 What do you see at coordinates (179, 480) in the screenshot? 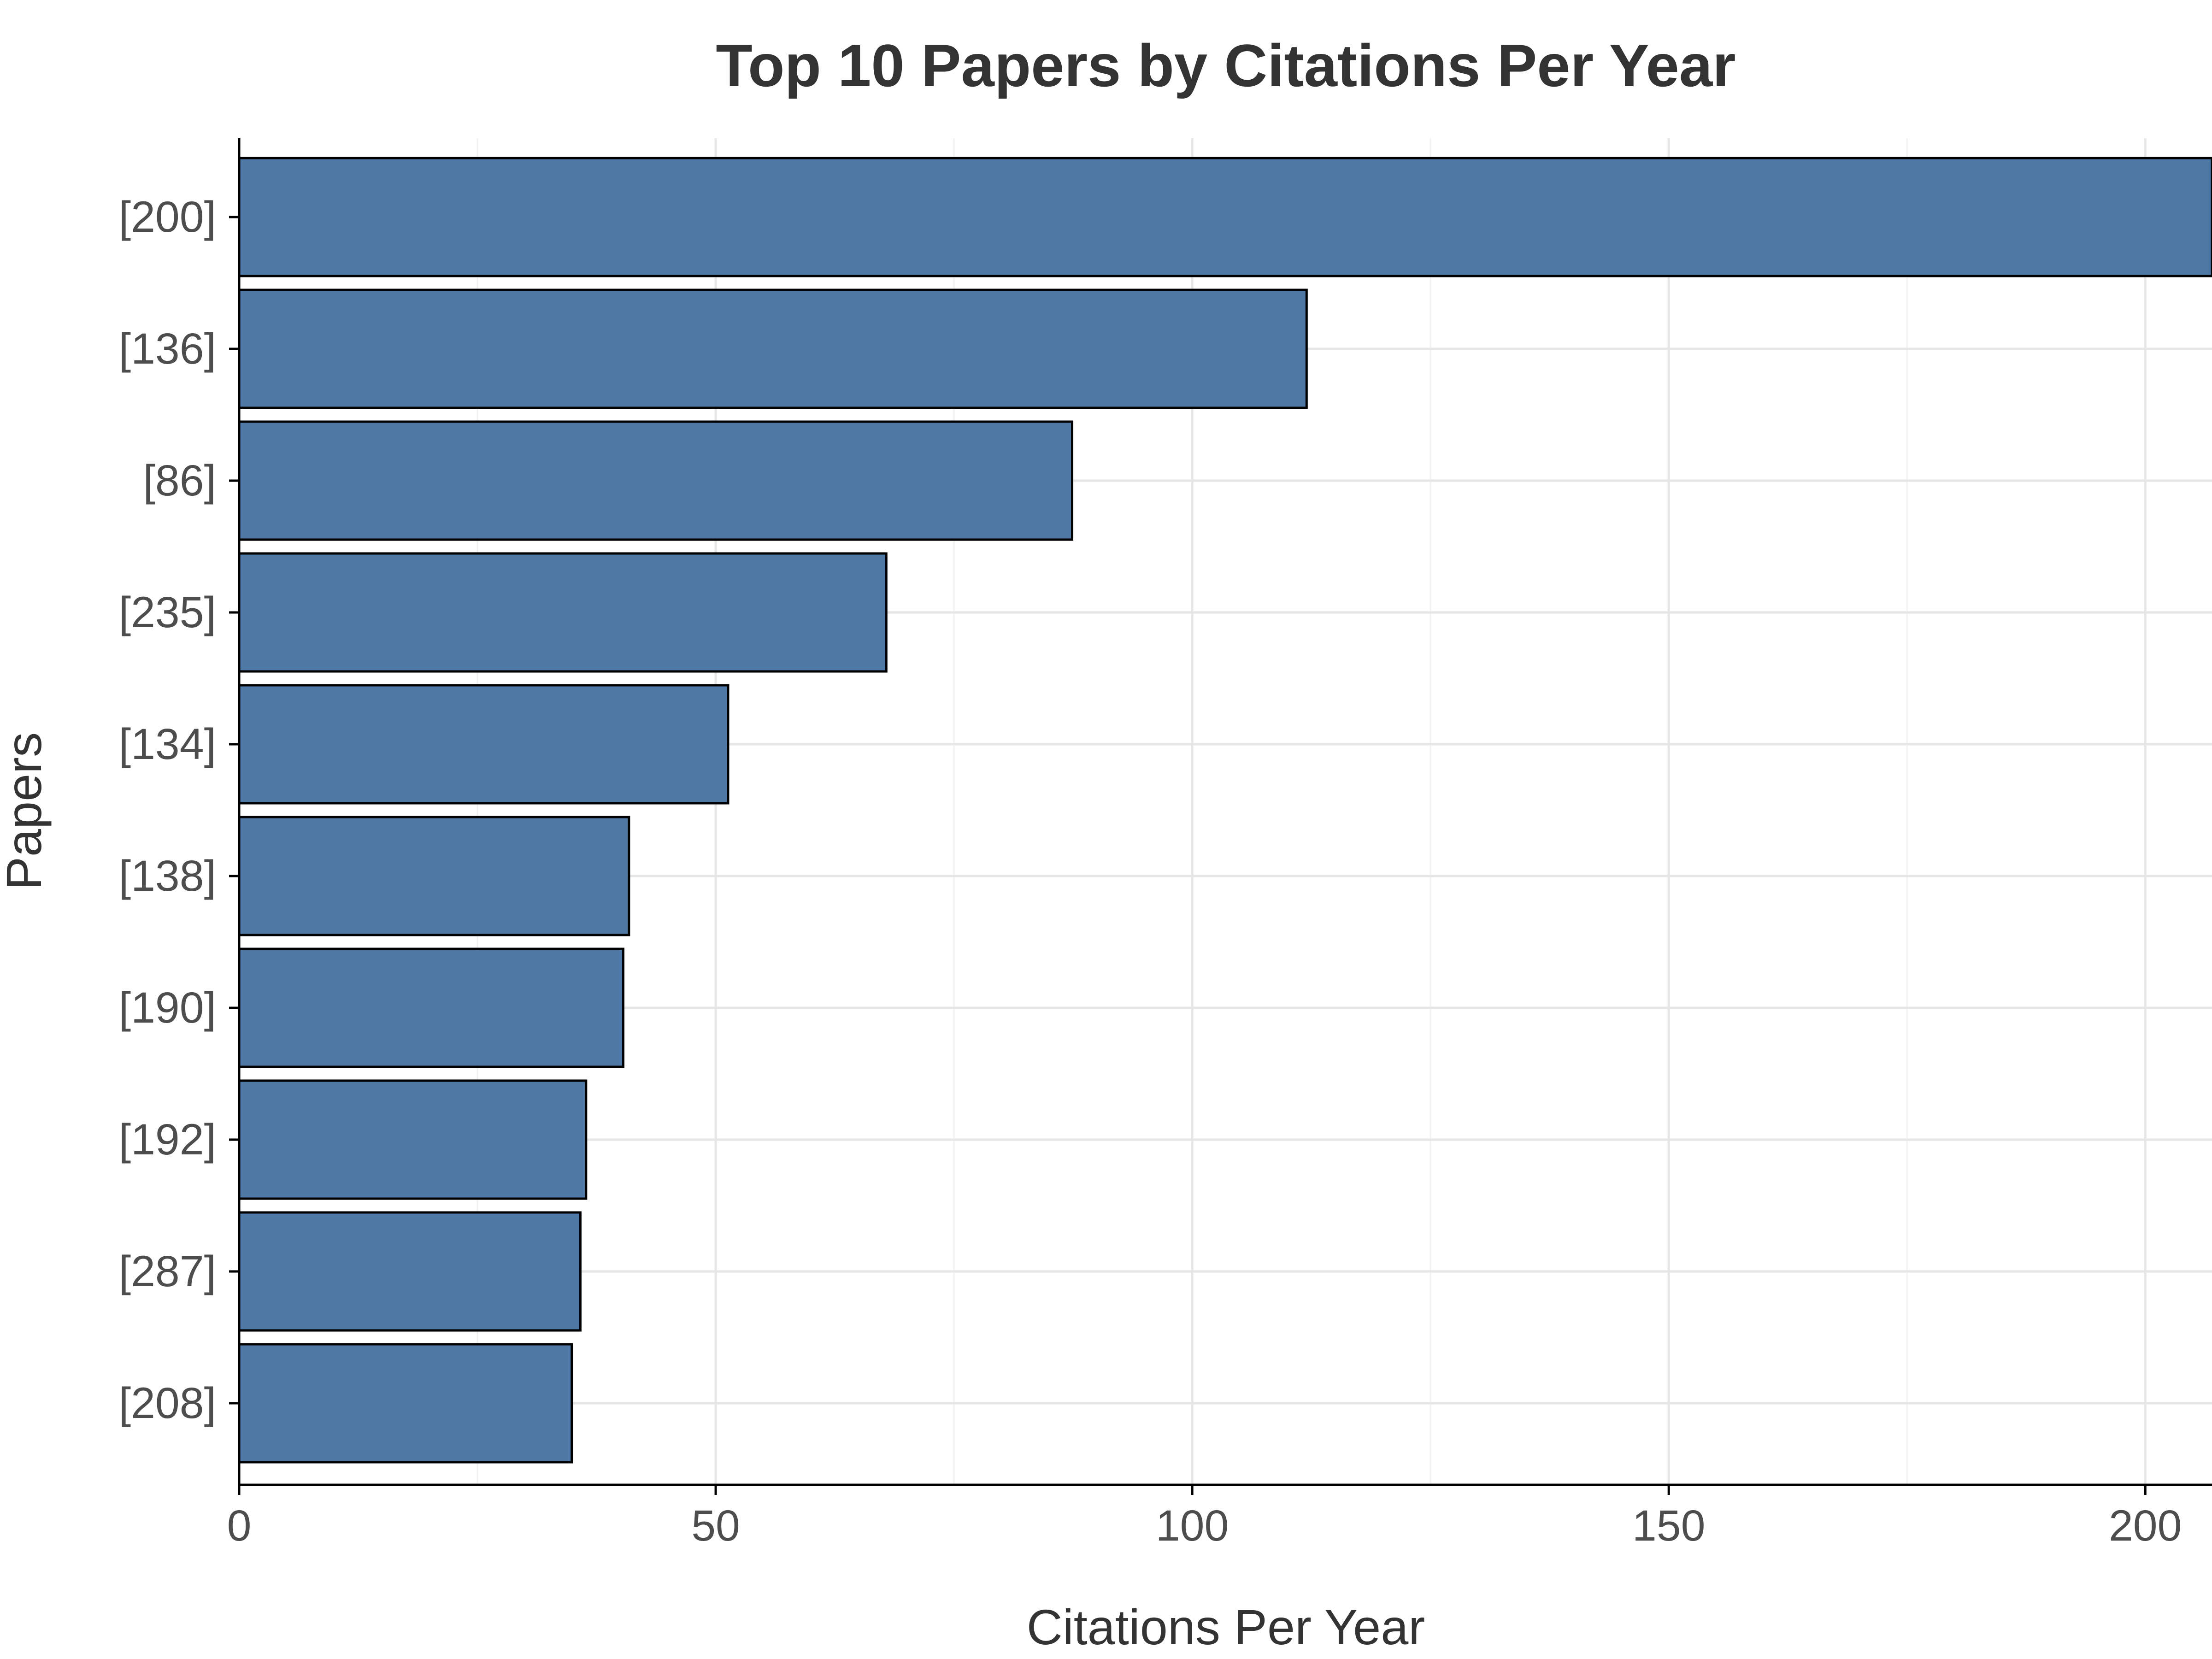
I see `y-tick-label: [86]` at bounding box center [179, 480].